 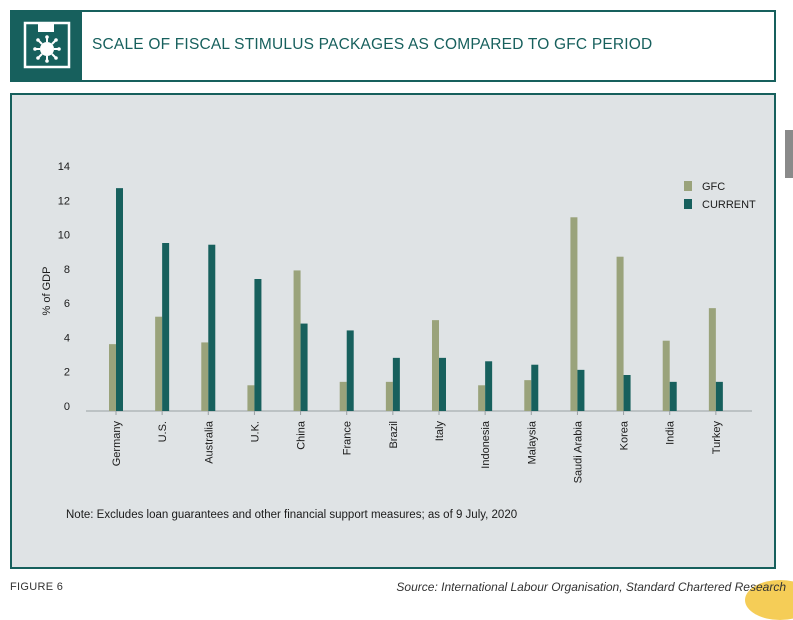 I want to click on bar-current-italy, so click(x=442, y=384).